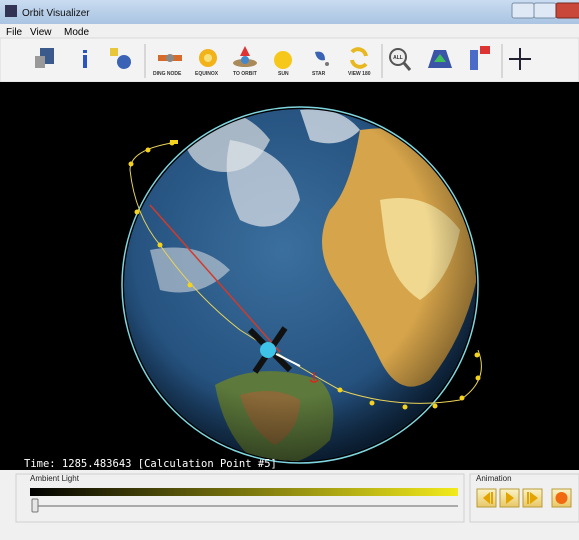 This screenshot has width=579, height=540. Describe the element at coordinates (494, 478) in the screenshot. I see `animation-label: Animation` at that location.